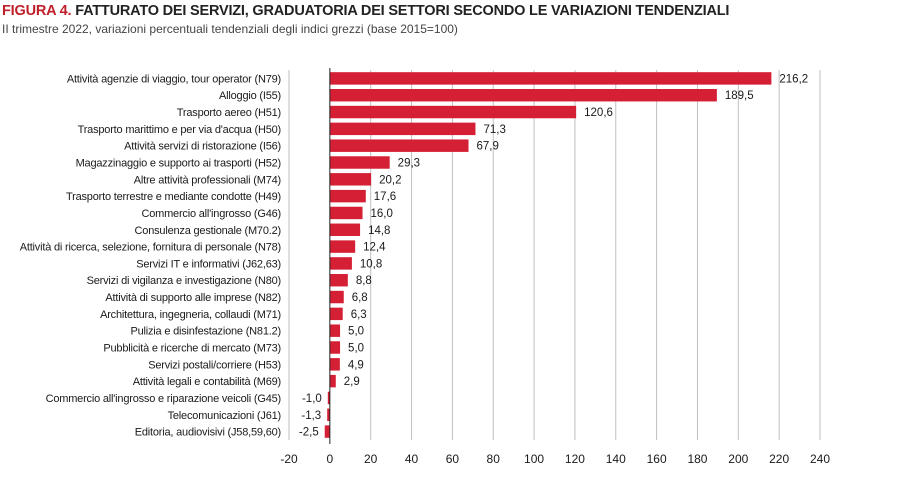  Describe the element at coordinates (488, 147) in the screenshot. I see `data-label: 67,9` at that location.